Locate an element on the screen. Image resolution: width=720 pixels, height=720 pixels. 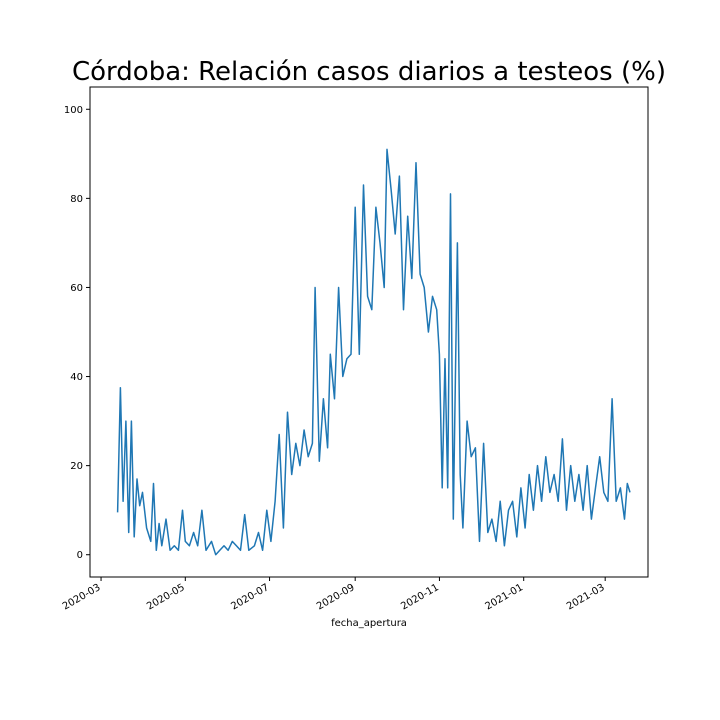
x-tick-label: 2021-03 is located at coordinates (586, 597).